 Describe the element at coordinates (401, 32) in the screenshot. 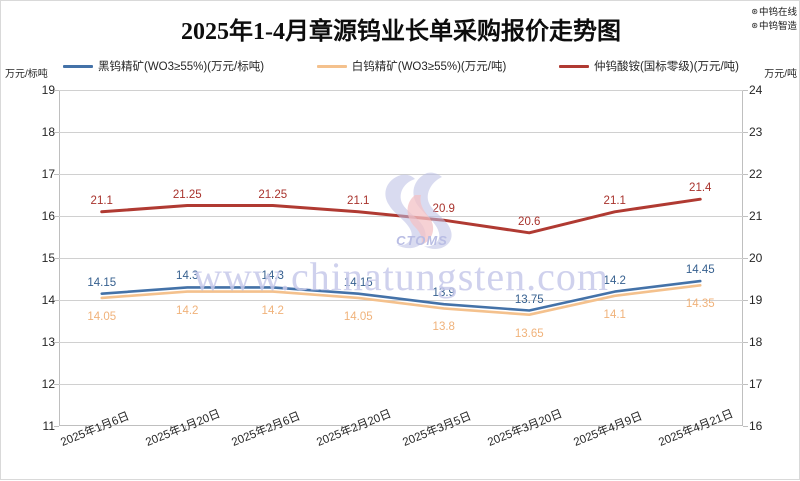

I see `page-title: 2025年1-4月章源钨业长单采购报价走势图` at that location.